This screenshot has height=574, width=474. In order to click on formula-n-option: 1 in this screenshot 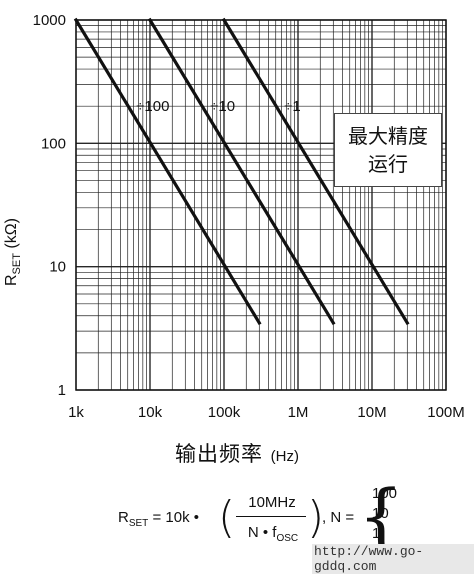, I will do `click(376, 533)`.